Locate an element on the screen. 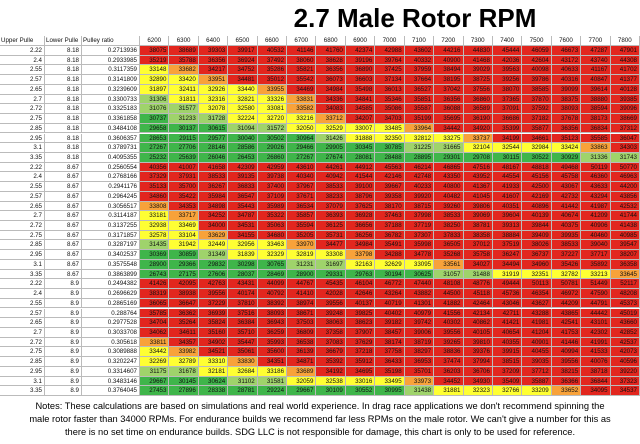  rpm-cell: 35198 is located at coordinates (390, 371).